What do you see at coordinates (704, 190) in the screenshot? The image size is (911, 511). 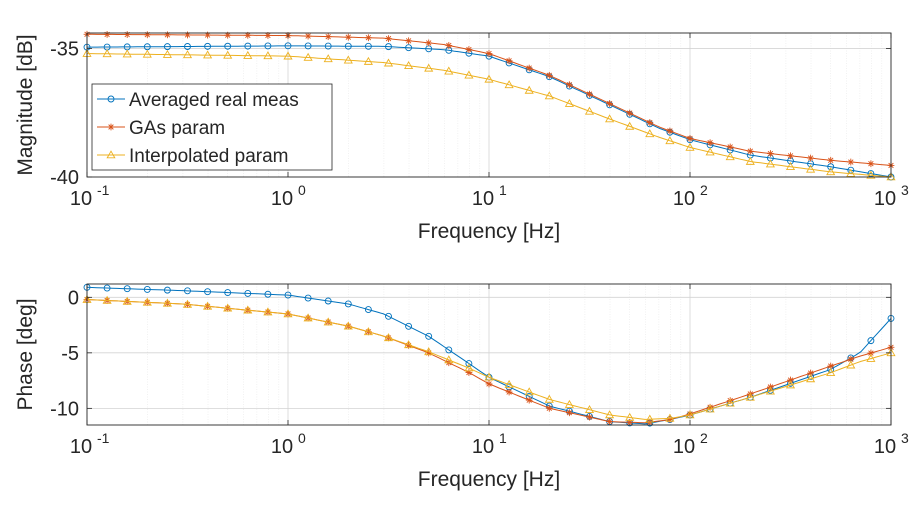 I see `x-tick-exponent: 2` at bounding box center [704, 190].